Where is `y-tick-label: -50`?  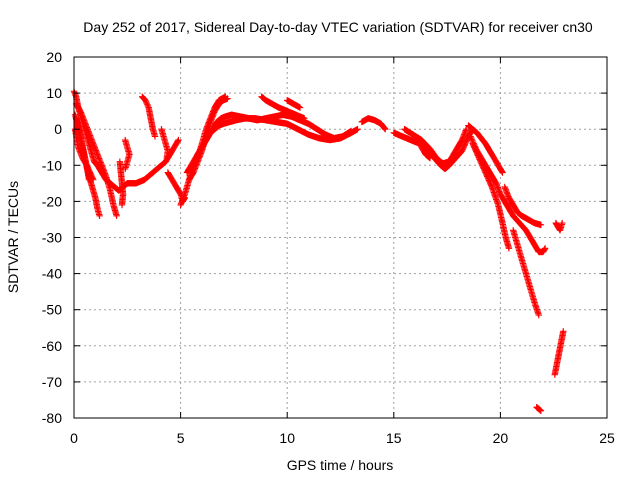 y-tick-label: -50 is located at coordinates (52, 310).